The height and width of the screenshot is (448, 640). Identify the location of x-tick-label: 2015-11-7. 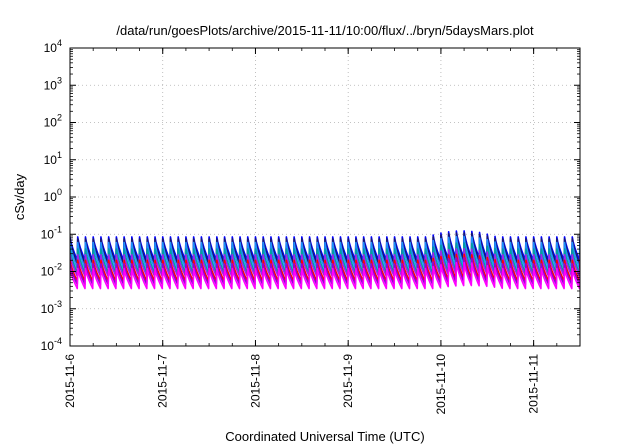
(163, 381).